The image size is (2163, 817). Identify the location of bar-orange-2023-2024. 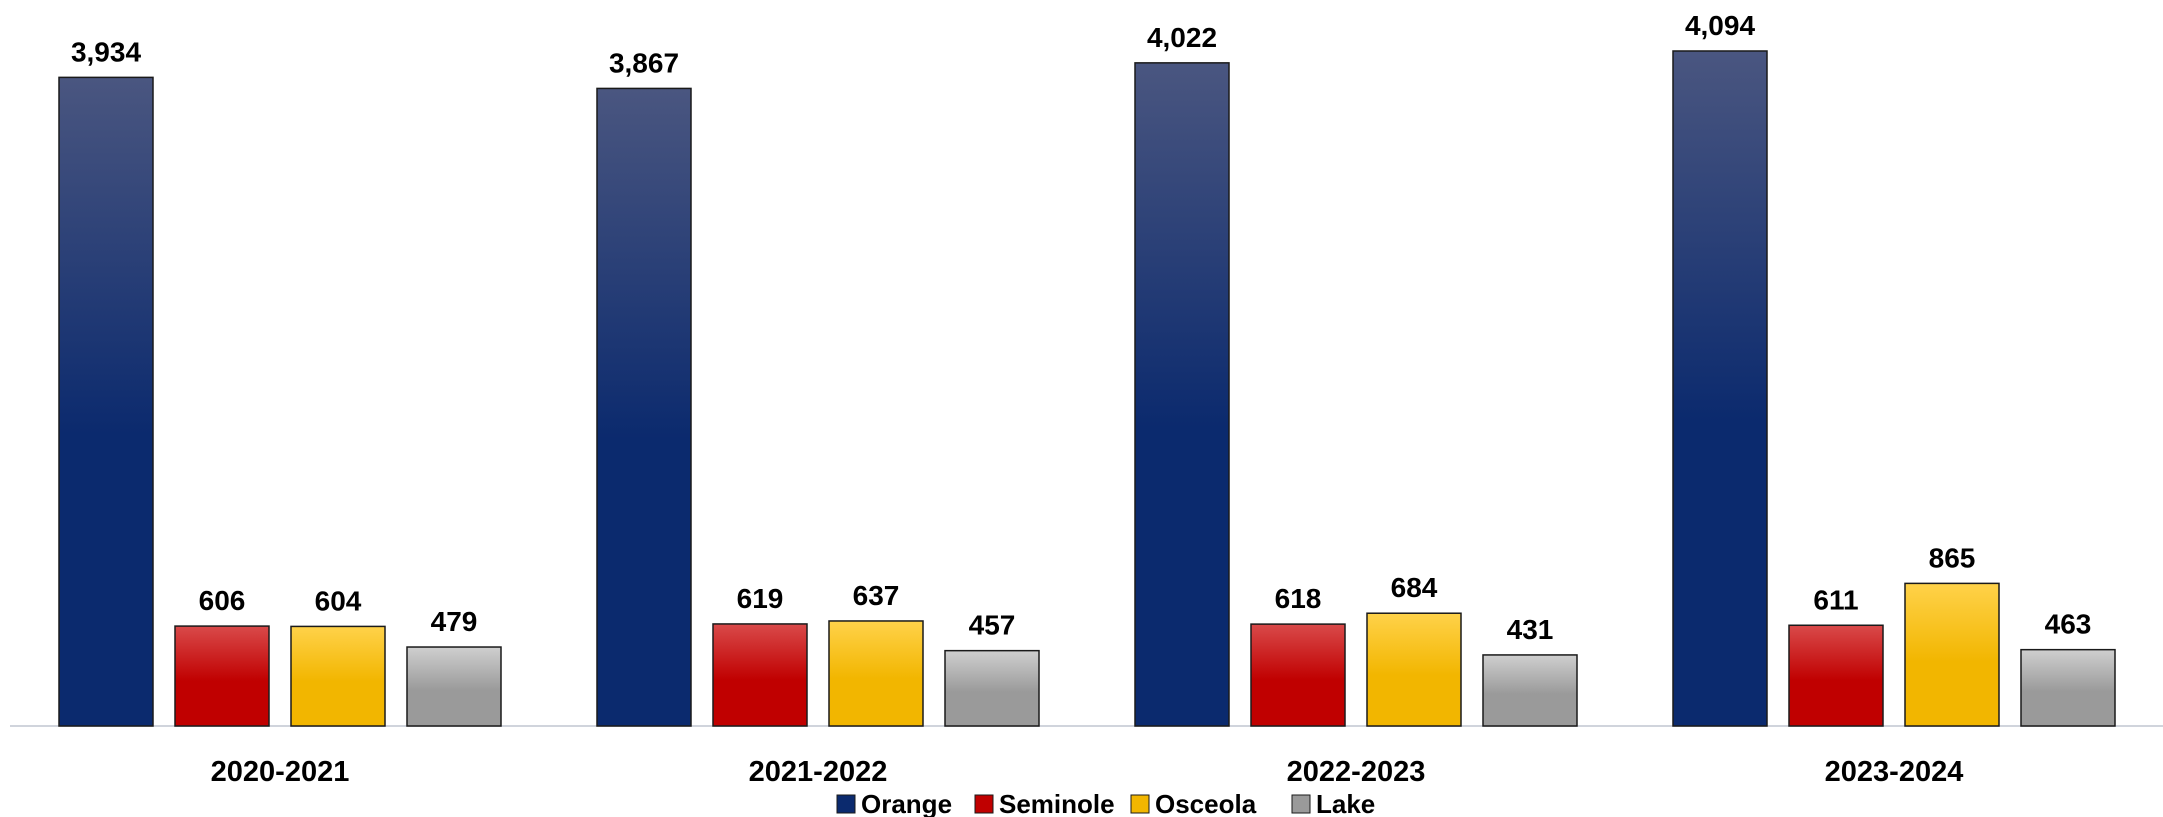
(1720, 388).